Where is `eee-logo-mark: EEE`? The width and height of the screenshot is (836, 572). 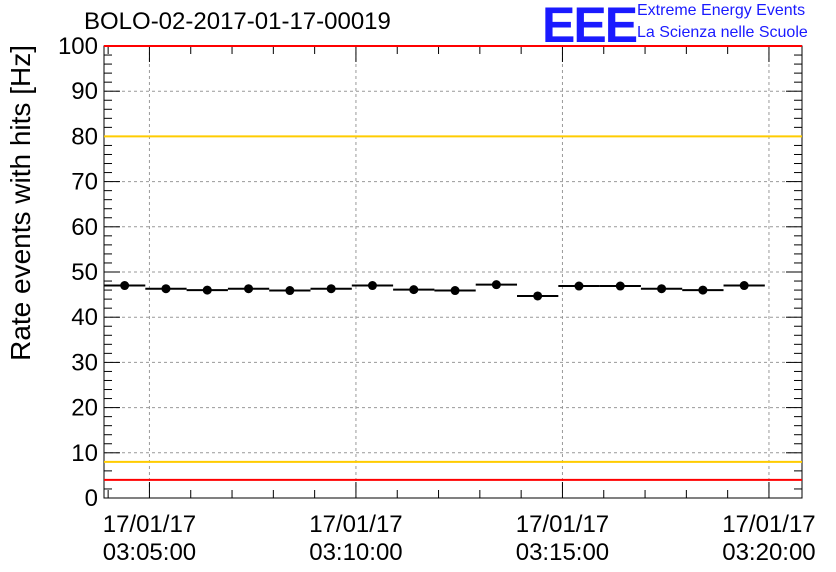
eee-logo-mark: EEE is located at coordinates (590, 26).